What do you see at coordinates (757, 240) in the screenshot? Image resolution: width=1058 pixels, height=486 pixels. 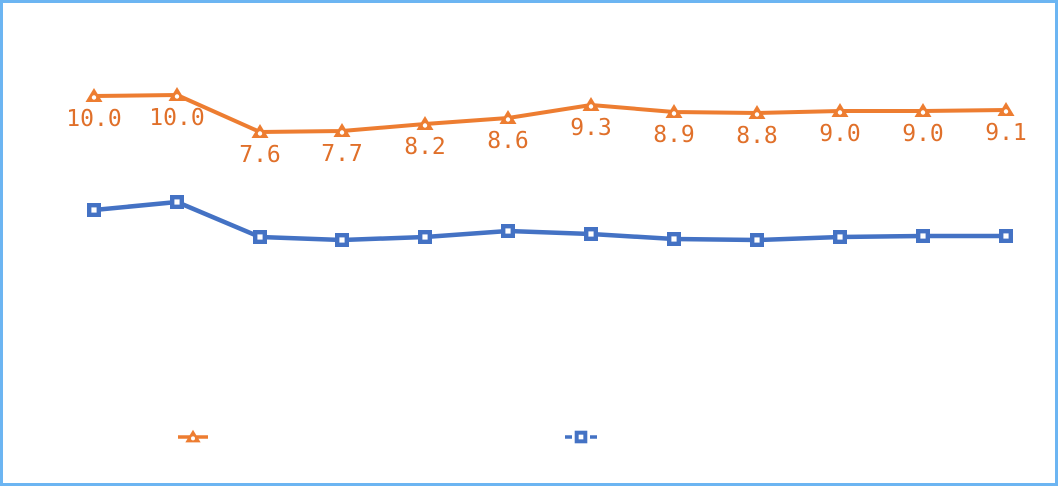 I see `blue-level-series-point-marker-9-inner-dot` at bounding box center [757, 240].